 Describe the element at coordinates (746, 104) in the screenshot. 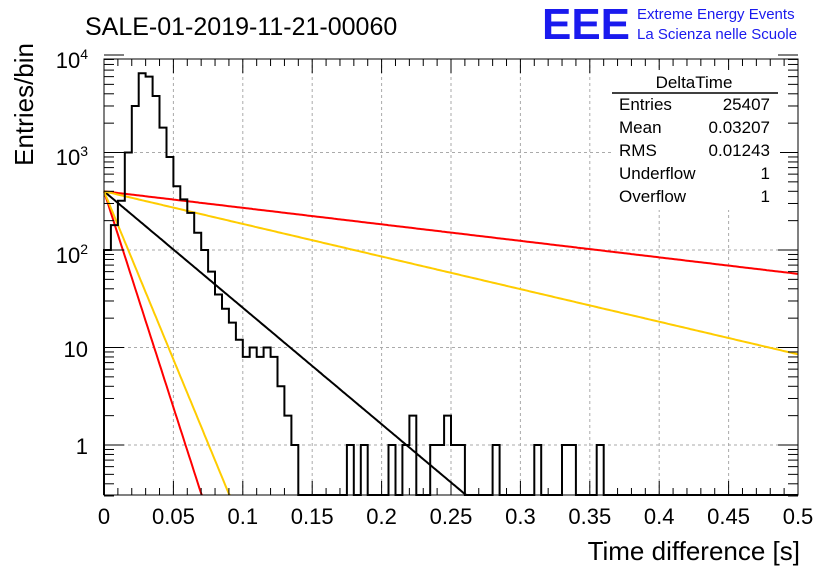

I see `stats-row-value: 25407` at that location.